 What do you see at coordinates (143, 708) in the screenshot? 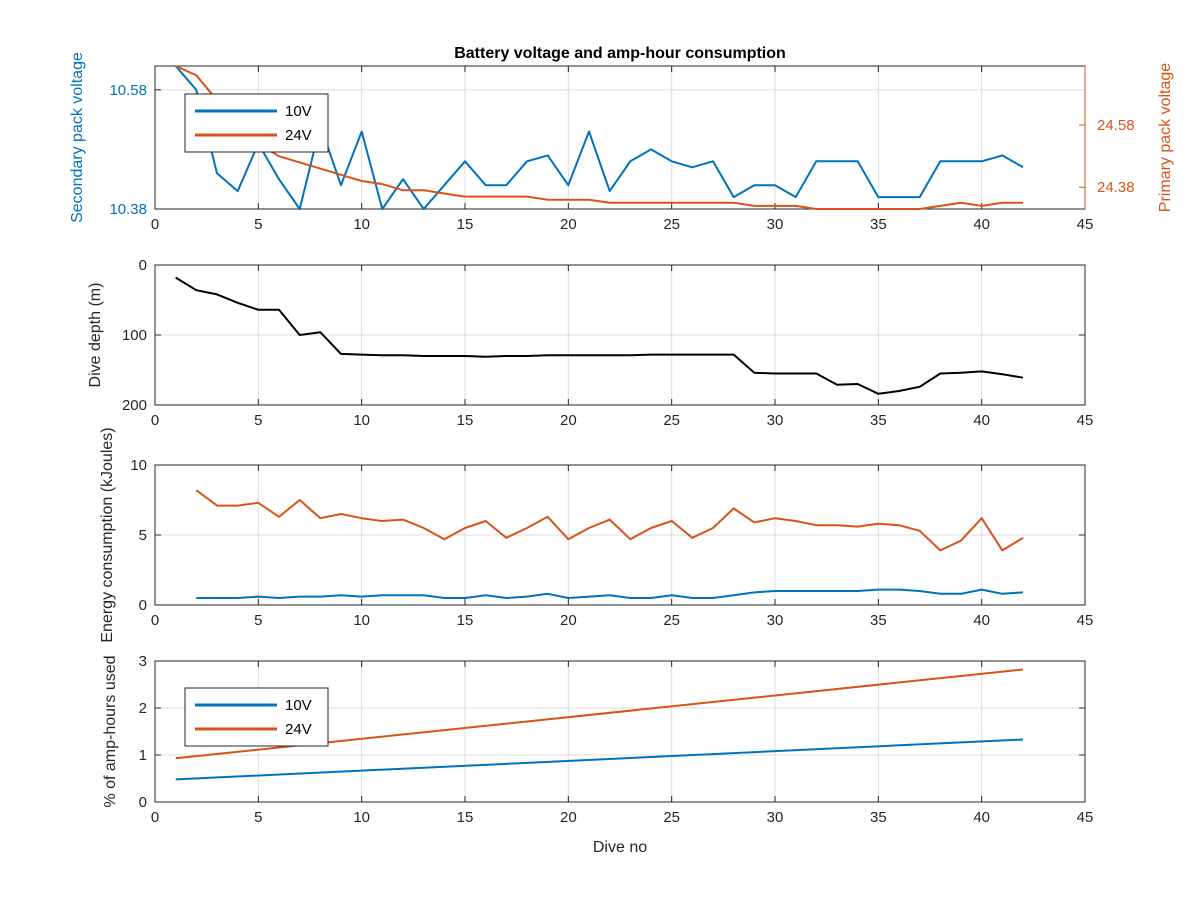
I see `y-tick-label: 2` at bounding box center [143, 708].